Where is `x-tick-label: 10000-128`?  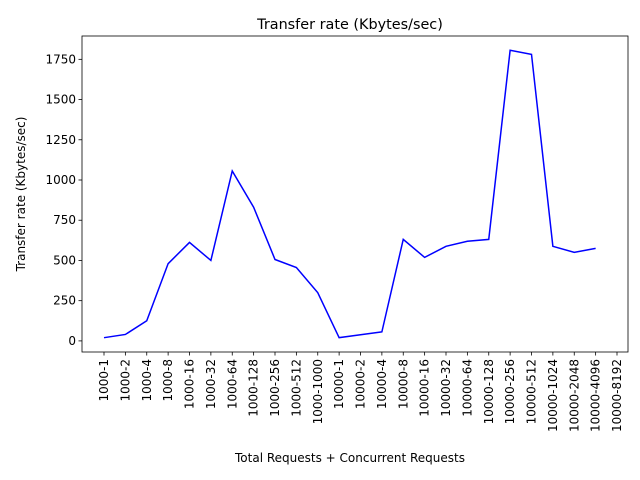
x-tick-label: 10000-128 is located at coordinates (489, 391).